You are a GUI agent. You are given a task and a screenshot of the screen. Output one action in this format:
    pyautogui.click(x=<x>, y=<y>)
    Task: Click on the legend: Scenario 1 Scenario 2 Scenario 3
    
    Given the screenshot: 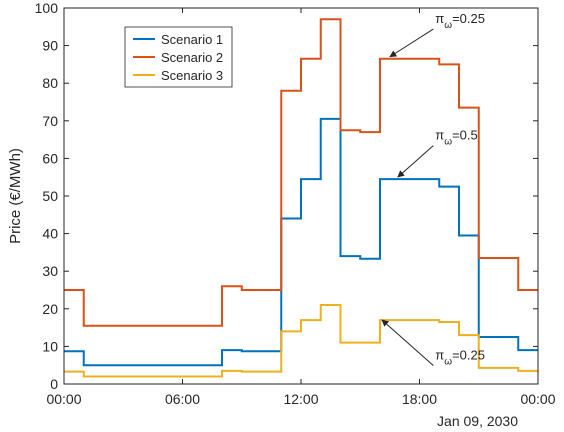 What is the action you would take?
    pyautogui.click(x=178, y=57)
    